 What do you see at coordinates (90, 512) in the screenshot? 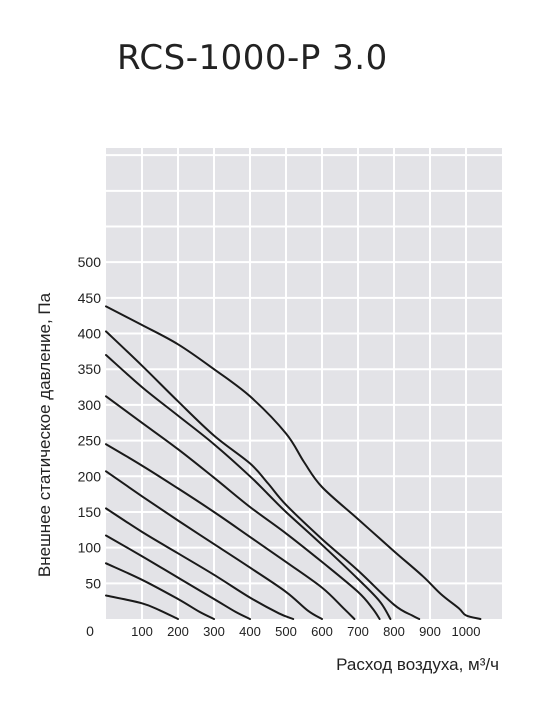
I see `y-tick-label: 150` at bounding box center [90, 512].